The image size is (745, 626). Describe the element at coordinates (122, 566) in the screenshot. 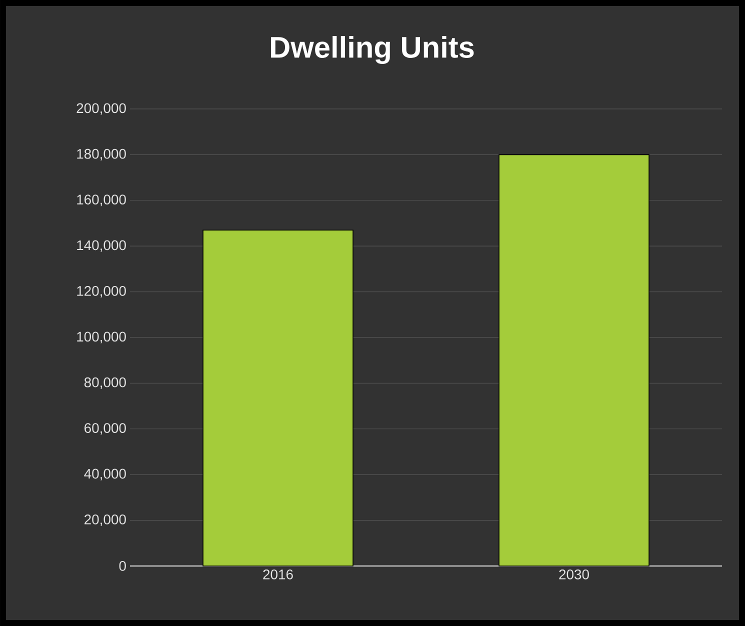

I see `y-tick-label: 0` at that location.